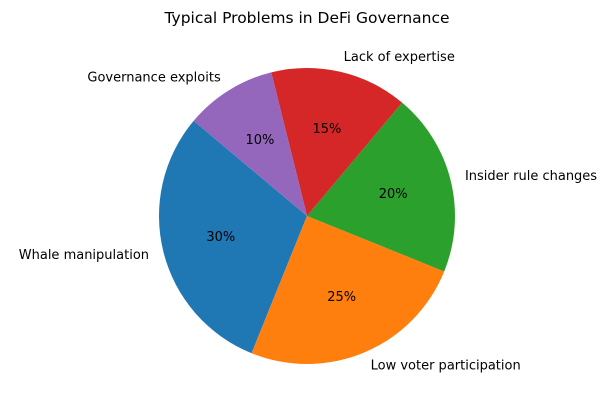  Describe the element at coordinates (393, 194) in the screenshot. I see `pie-slice-percent-2: 20%` at that location.